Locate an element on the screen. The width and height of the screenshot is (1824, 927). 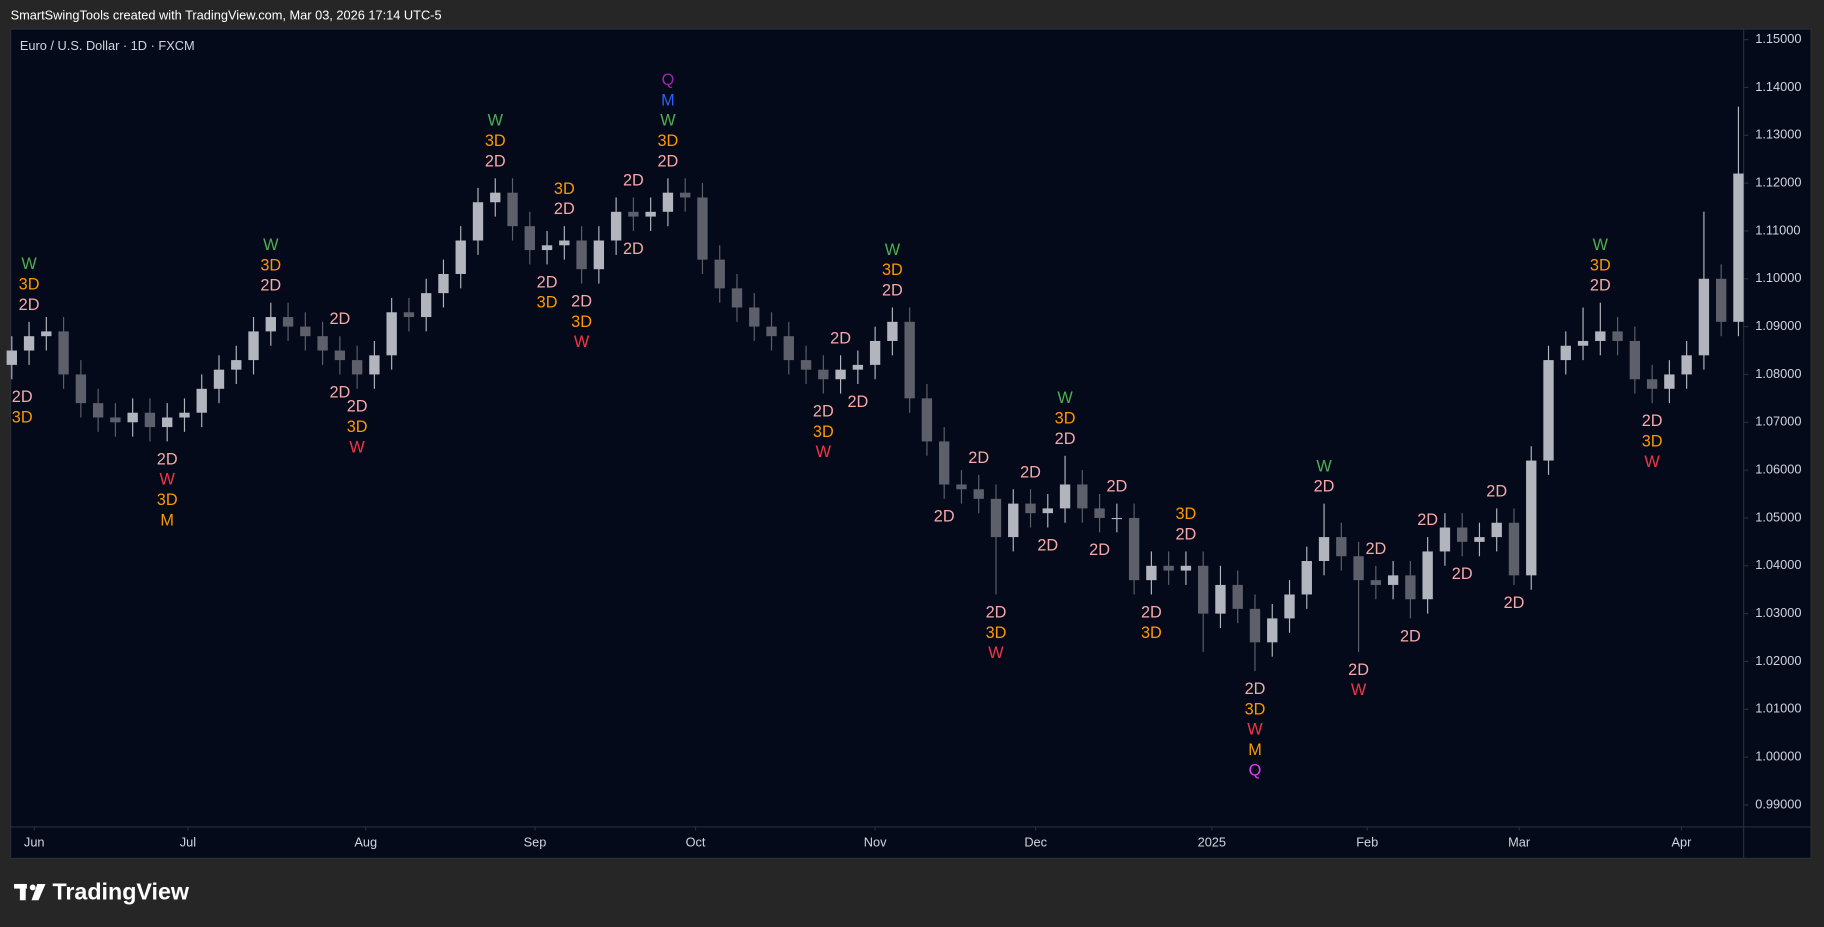
y-tick-label: 1.09000 is located at coordinates (1778, 325).